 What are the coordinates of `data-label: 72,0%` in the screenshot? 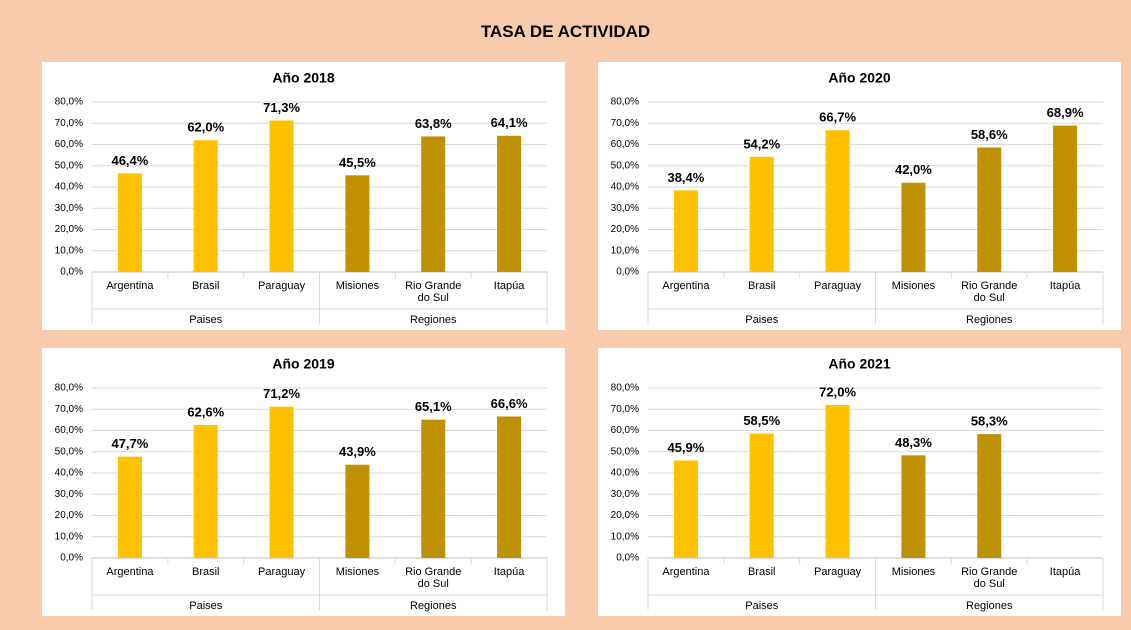 It's located at (837, 391).